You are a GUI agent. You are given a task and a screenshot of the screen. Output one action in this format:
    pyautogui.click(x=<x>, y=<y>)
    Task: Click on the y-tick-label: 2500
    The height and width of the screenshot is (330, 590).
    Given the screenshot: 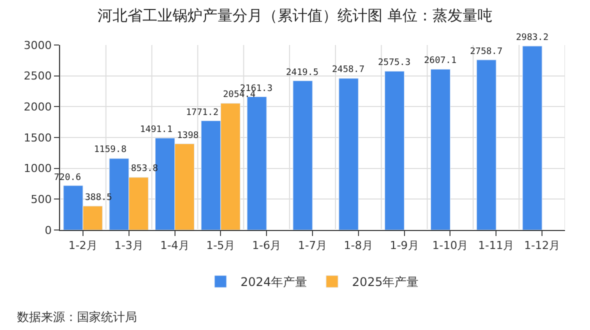 What is the action you would take?
    pyautogui.click(x=38, y=76)
    